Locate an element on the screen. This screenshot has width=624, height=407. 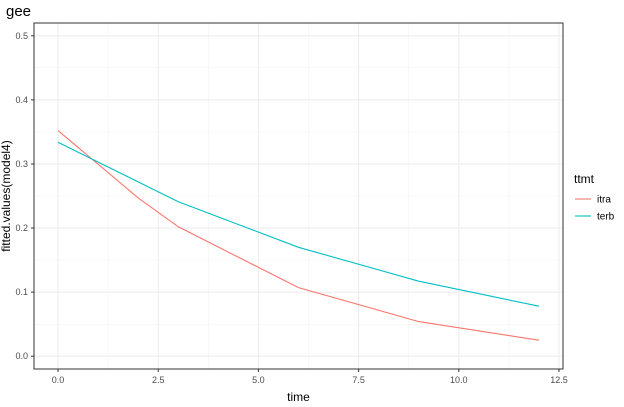
y-axis: 0.0 0.1 0.2 0.3 0.4 0.5 is located at coordinates (24, 196).